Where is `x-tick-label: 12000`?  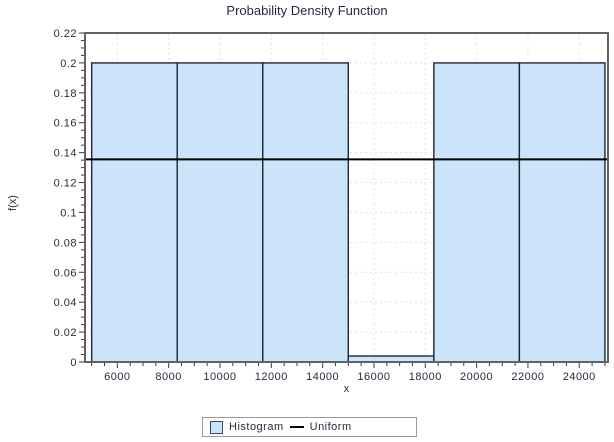
x-tick-label: 12000 is located at coordinates (271, 377).